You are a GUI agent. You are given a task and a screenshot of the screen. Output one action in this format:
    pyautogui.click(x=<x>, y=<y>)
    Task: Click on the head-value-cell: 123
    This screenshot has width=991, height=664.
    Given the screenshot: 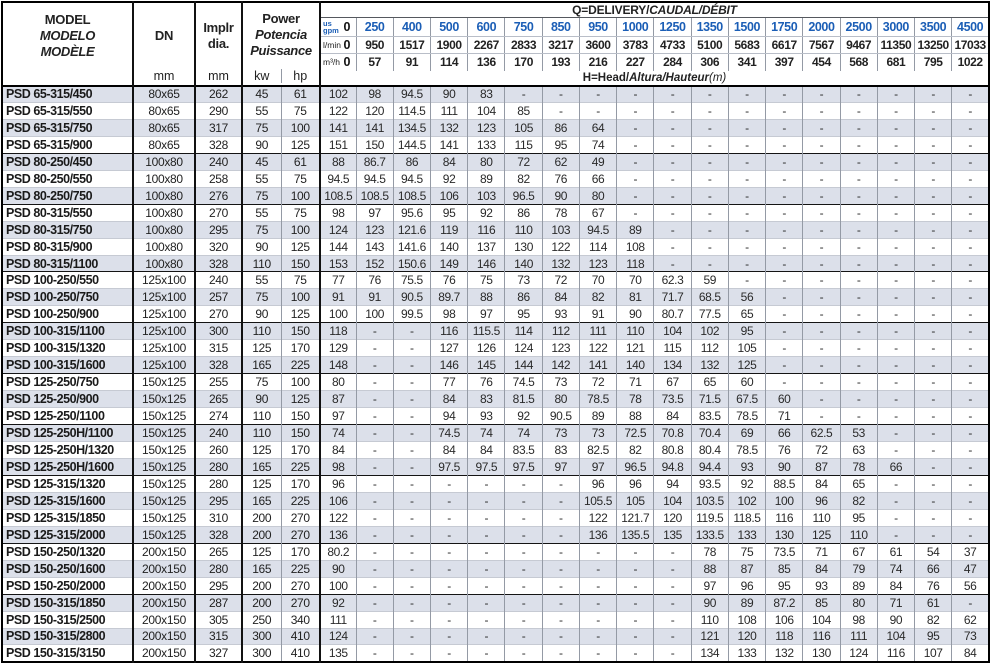 What is the action you would take?
    pyautogui.click(x=374, y=229)
    